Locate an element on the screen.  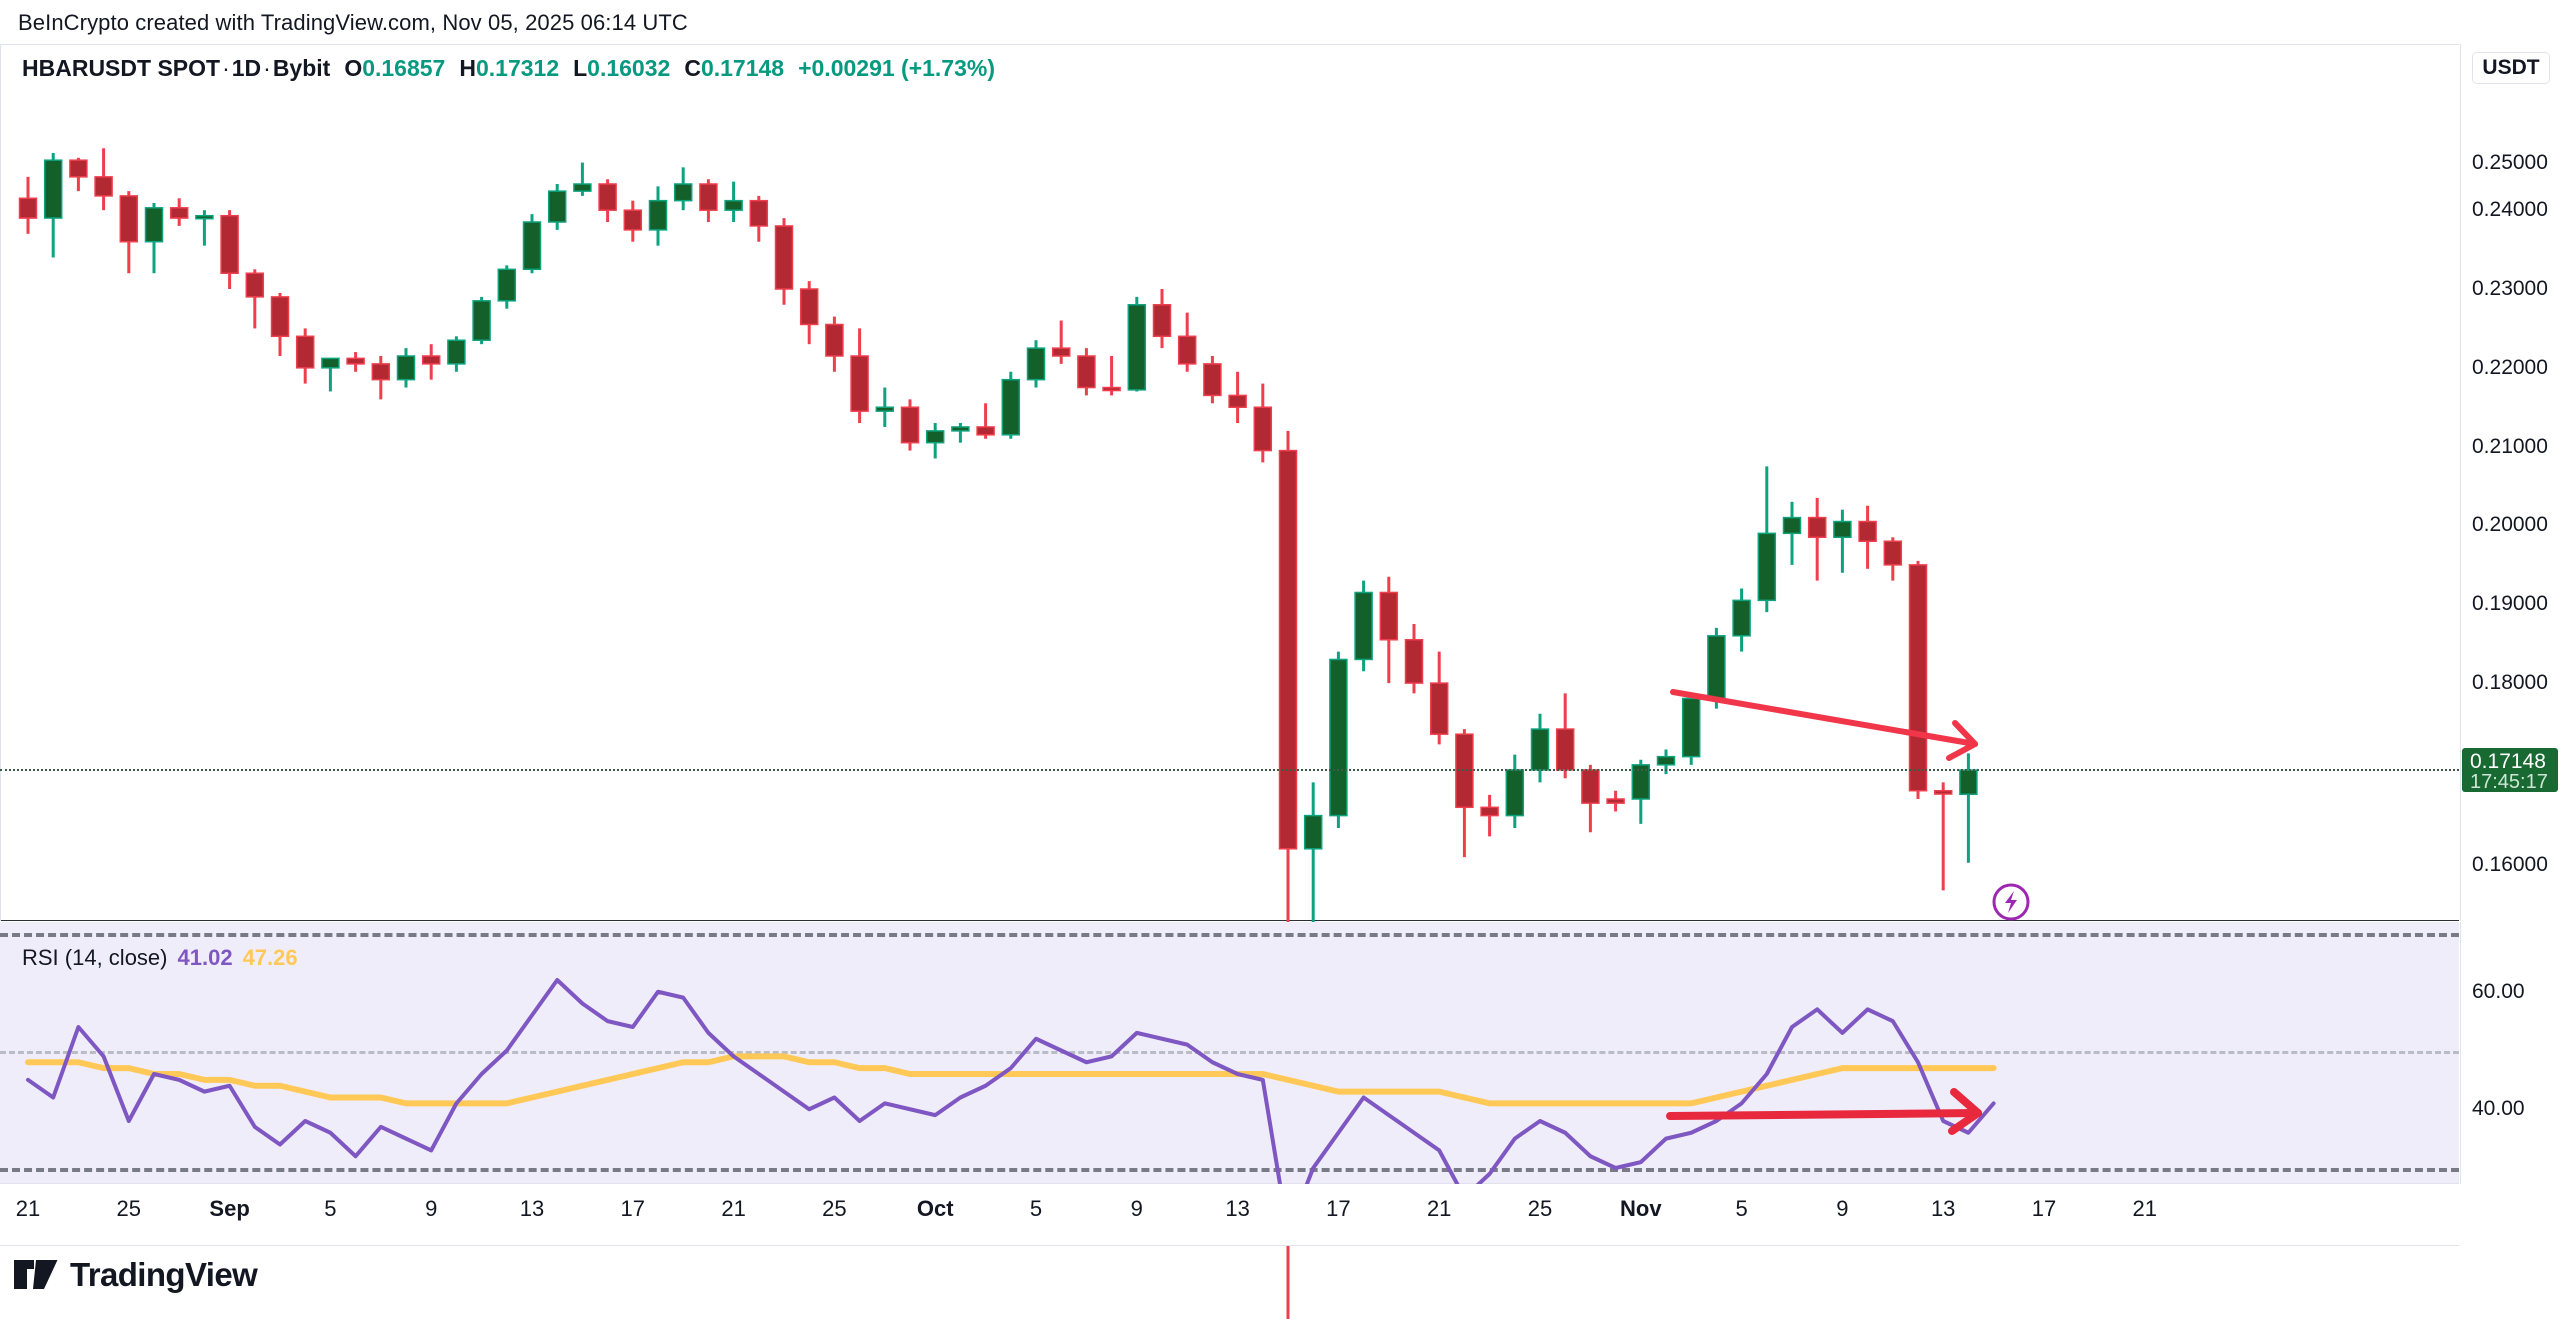
rsi-legend: RSI (14, close) 41.02 47.26 is located at coordinates (160, 958).